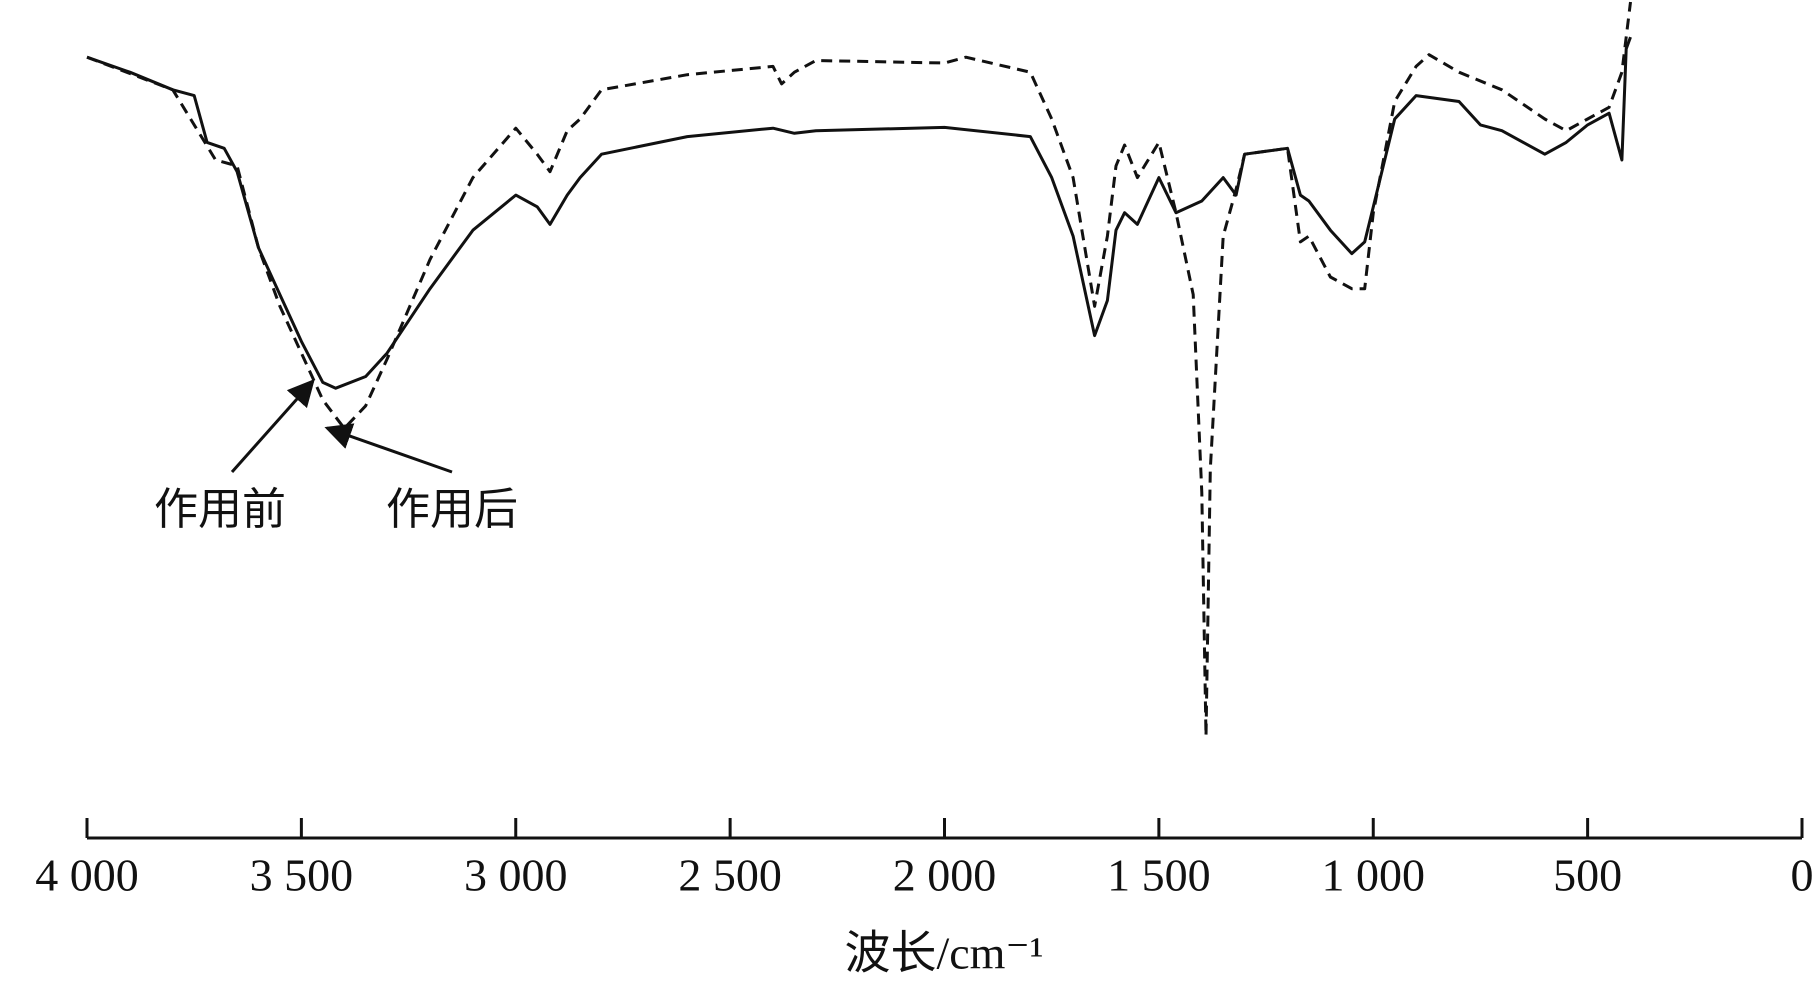 This screenshot has width=1817, height=990. What do you see at coordinates (943, 953) in the screenshot?
I see `x-axis-label: 波长/cm⁻¹` at bounding box center [943, 953].